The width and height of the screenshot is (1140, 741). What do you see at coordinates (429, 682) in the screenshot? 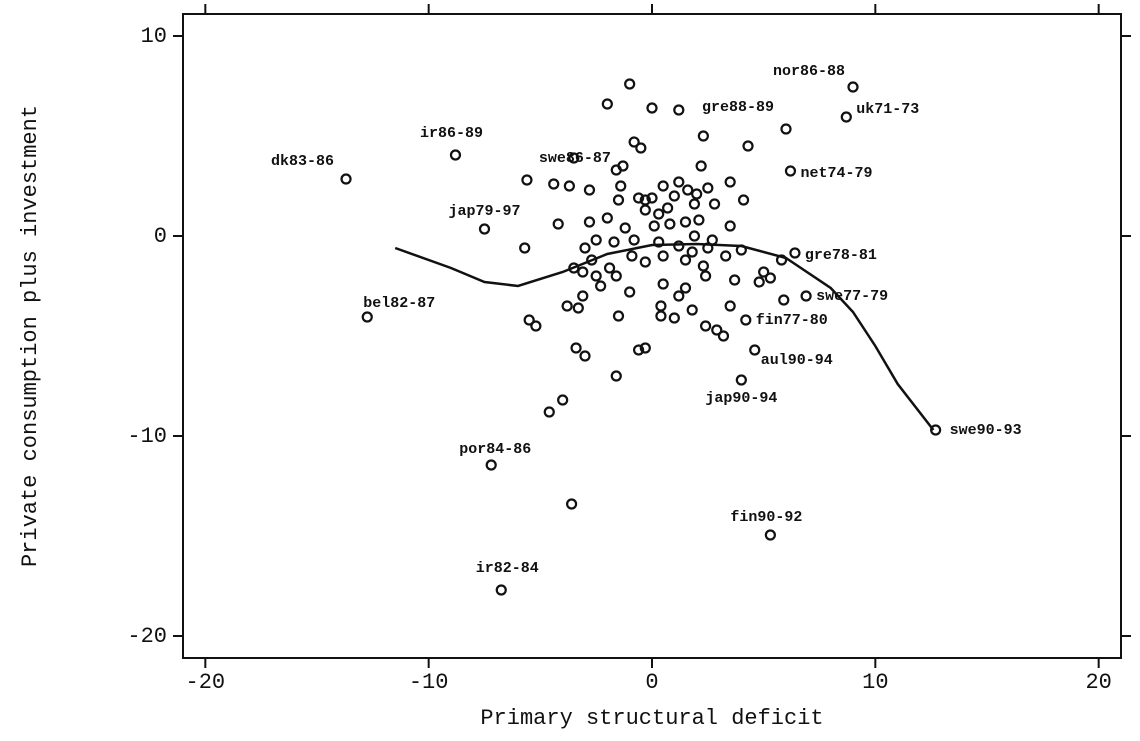
I see `x-tick-label: -10` at bounding box center [429, 682].